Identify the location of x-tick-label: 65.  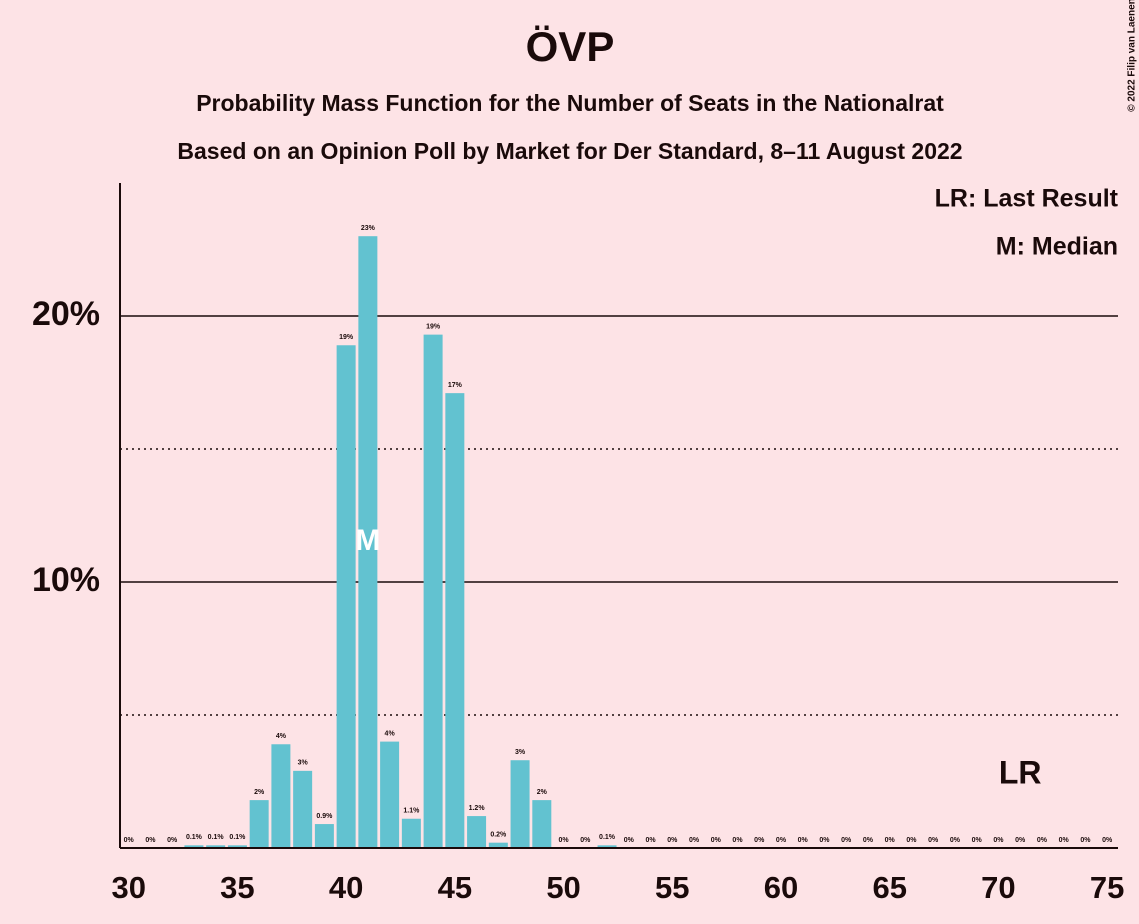
(889, 887).